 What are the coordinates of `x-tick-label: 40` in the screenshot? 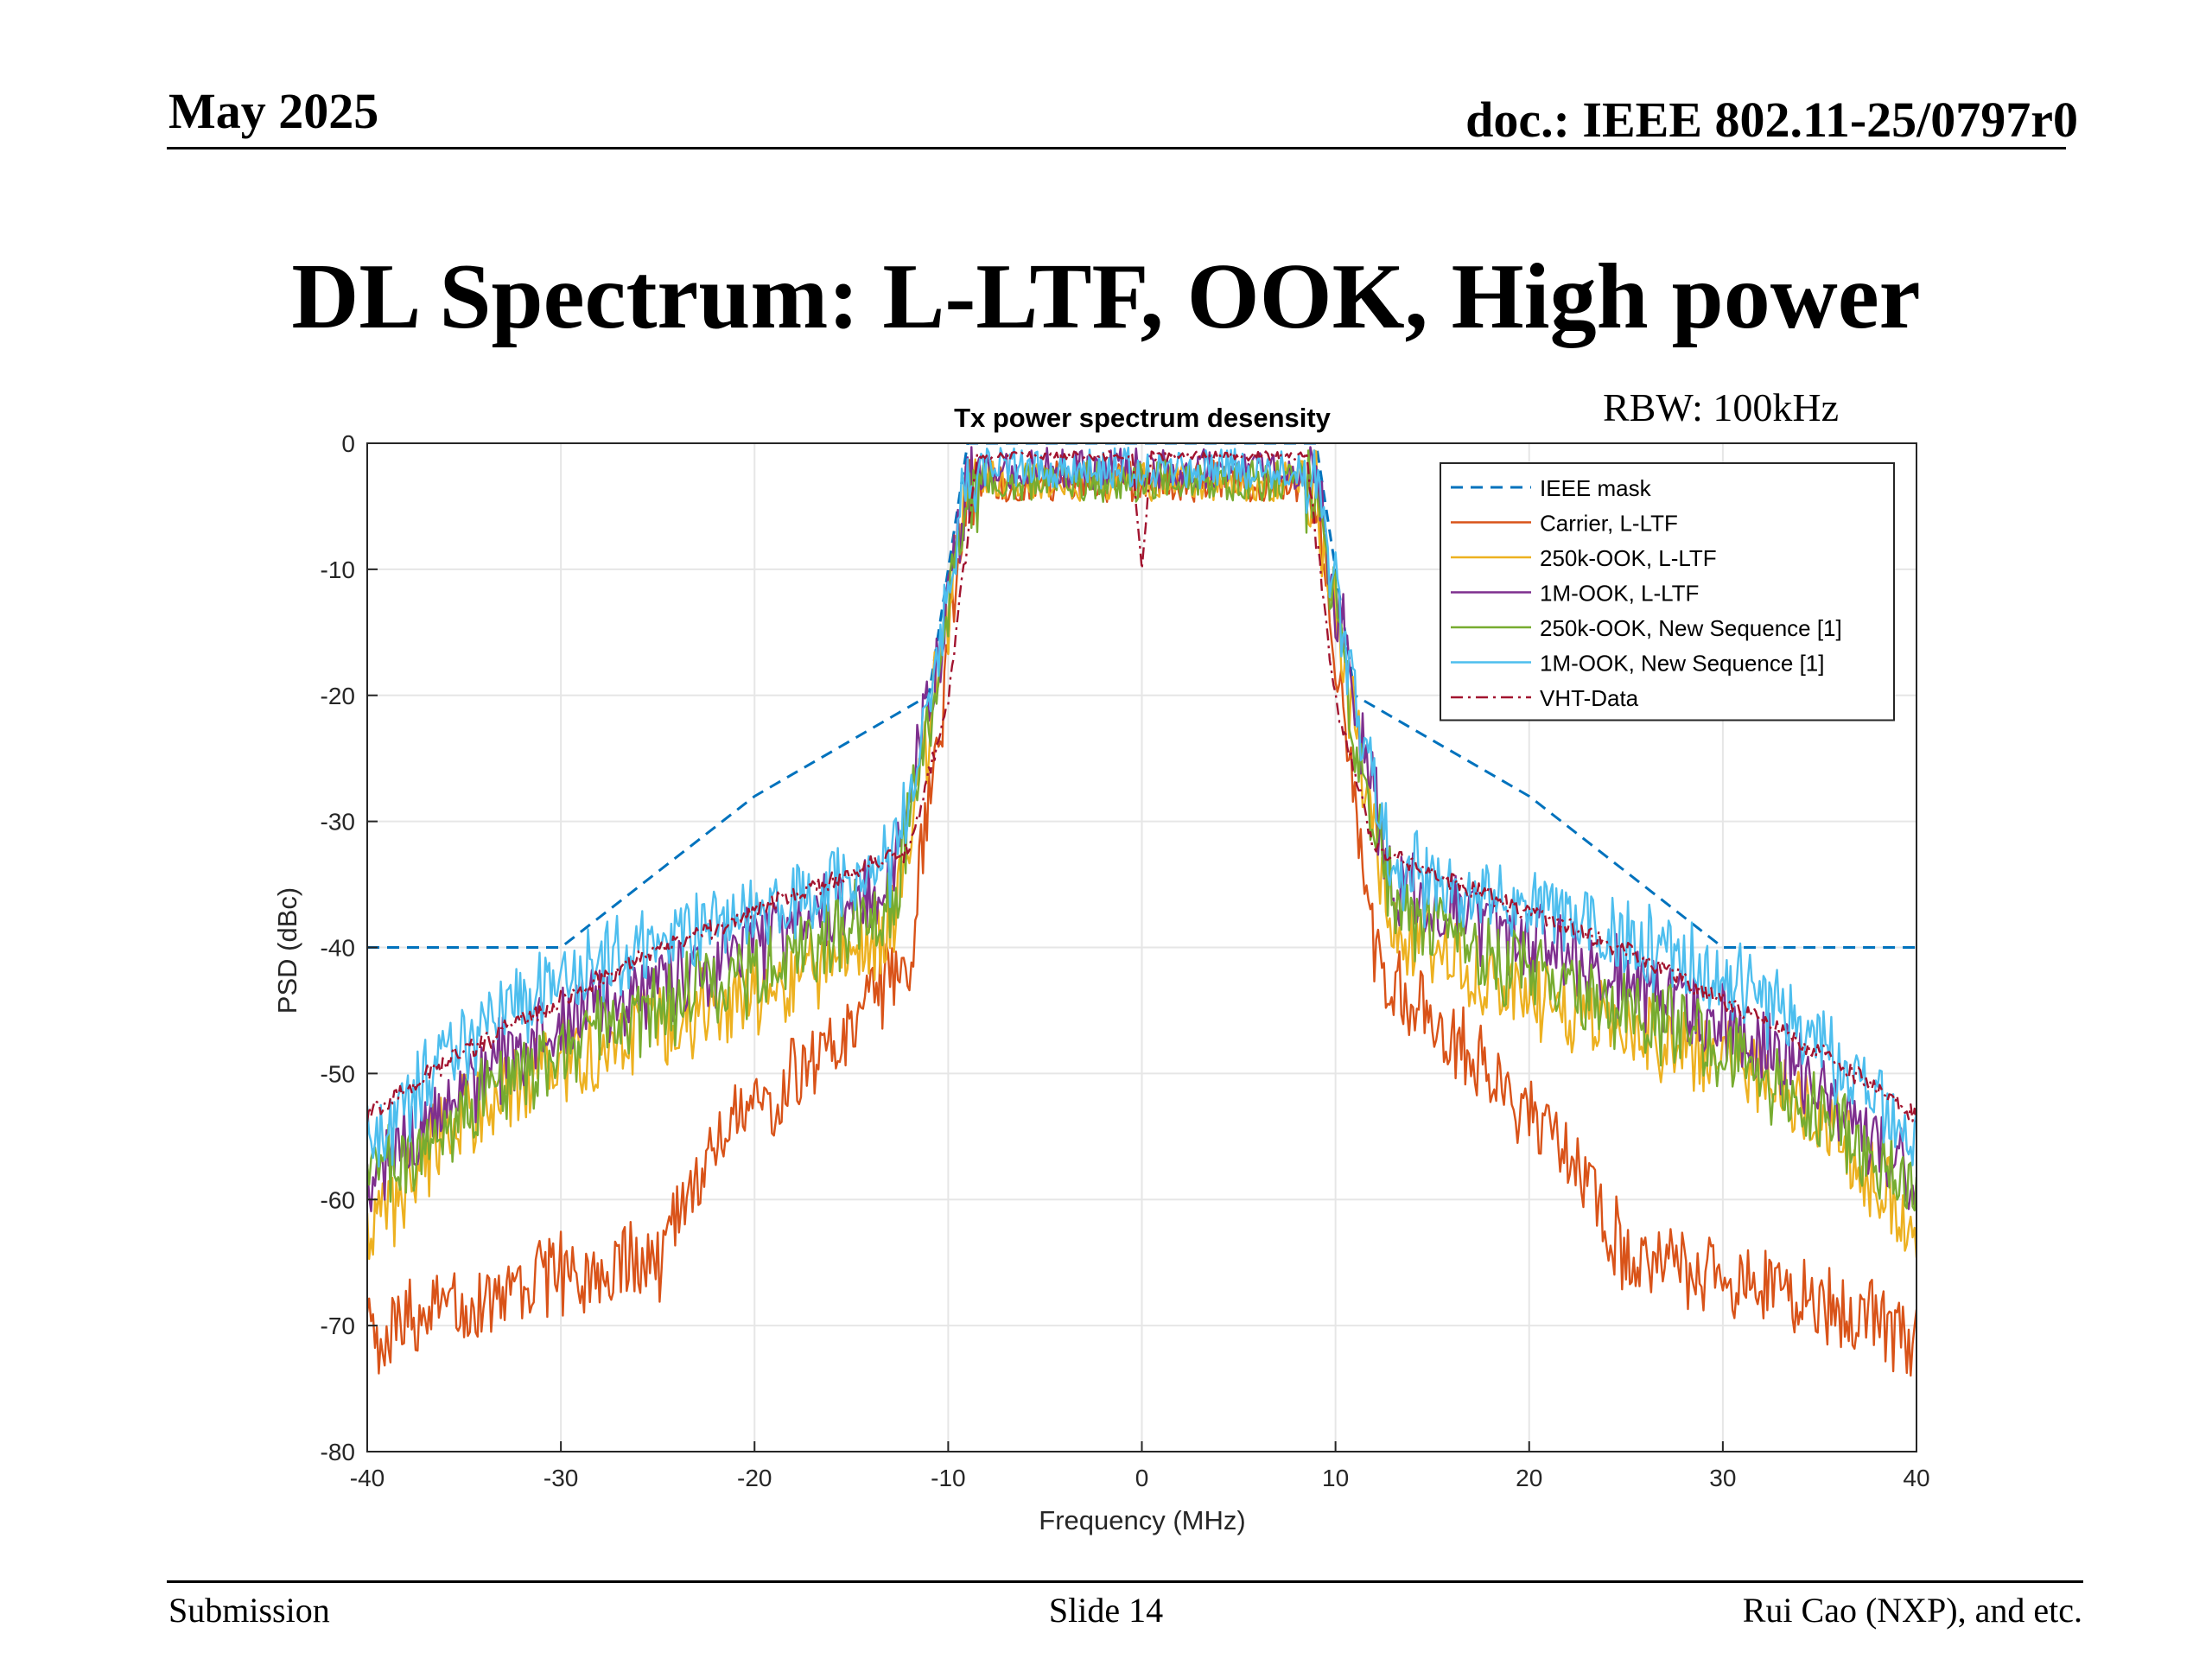 It's located at (1916, 1478).